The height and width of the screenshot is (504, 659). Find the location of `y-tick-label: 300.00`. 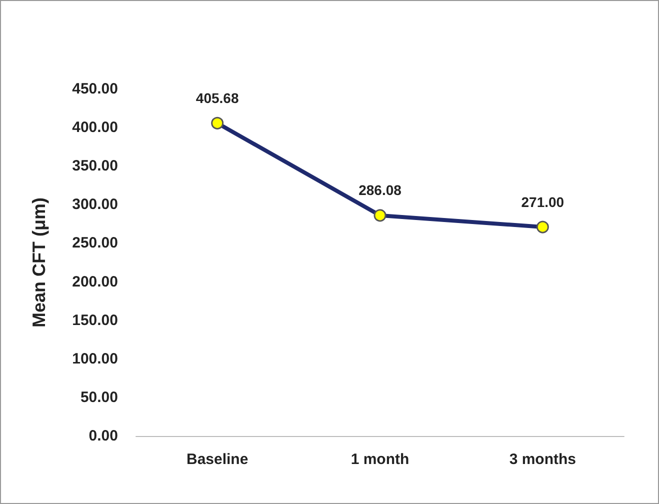

y-tick-label: 300.00 is located at coordinates (95, 205).